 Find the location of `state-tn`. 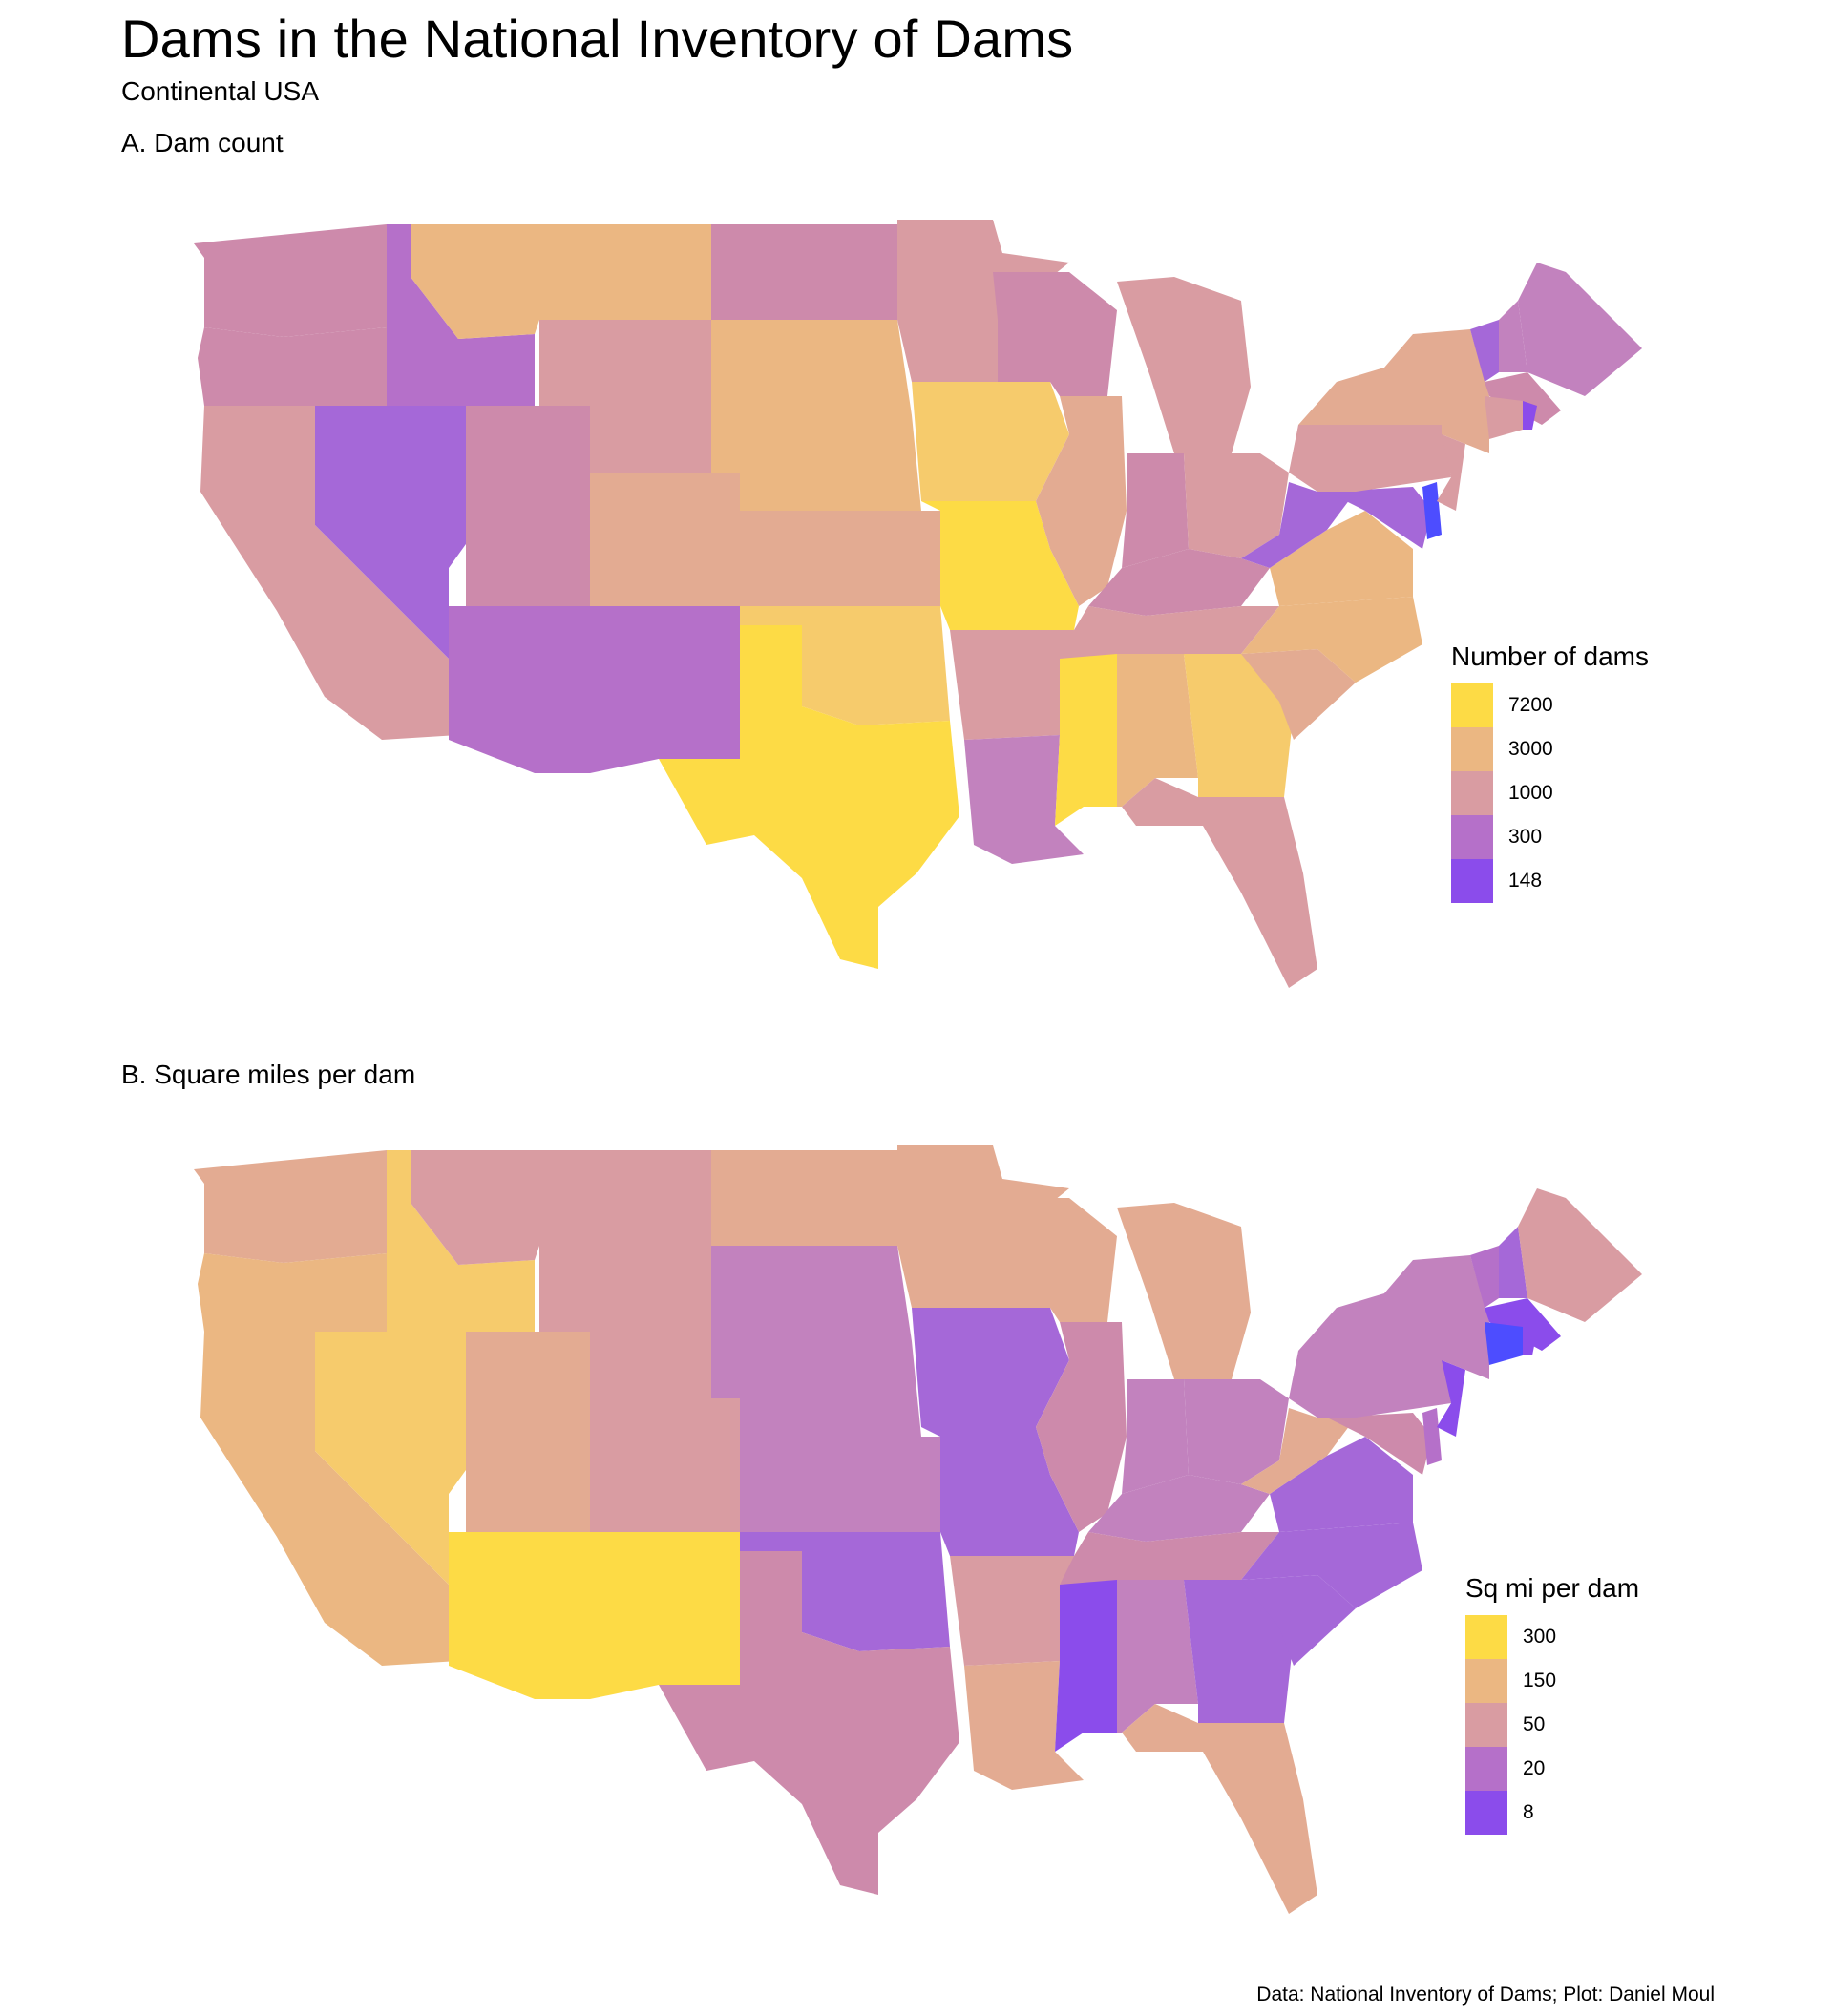

state-tn is located at coordinates (1170, 1559).